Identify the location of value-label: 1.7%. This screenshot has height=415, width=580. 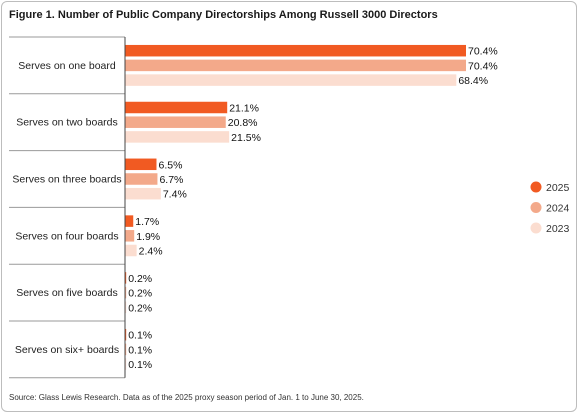
(147, 222).